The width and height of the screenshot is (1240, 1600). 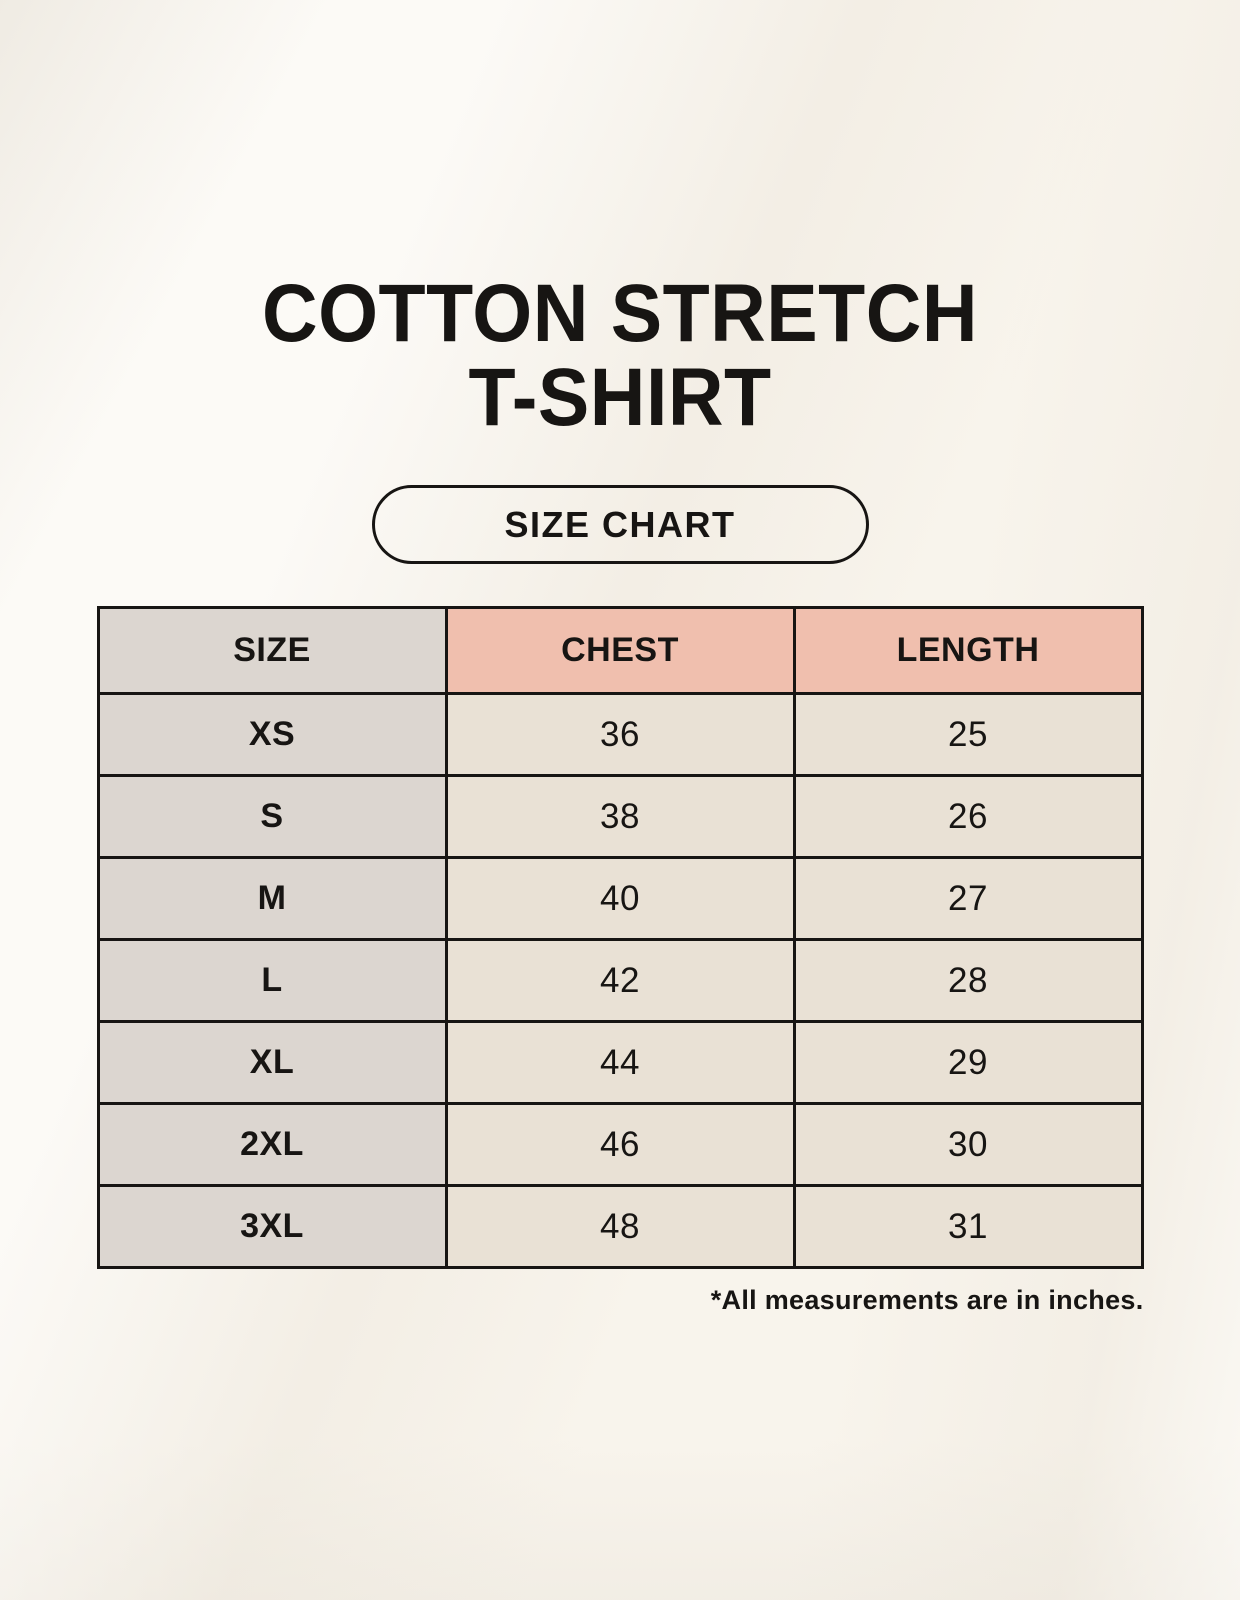 I want to click on size-table-header: SIZE CHEST LENGTH, so click(x=620, y=651).